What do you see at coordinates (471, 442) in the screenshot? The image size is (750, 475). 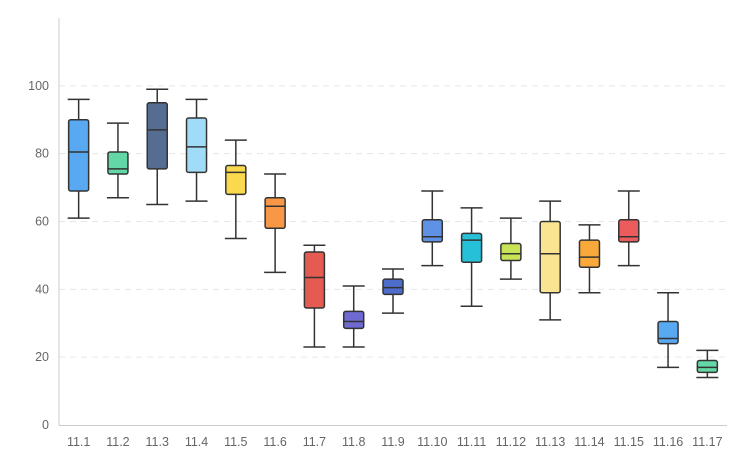 I see `x-tick-label: 11.11` at bounding box center [471, 442].